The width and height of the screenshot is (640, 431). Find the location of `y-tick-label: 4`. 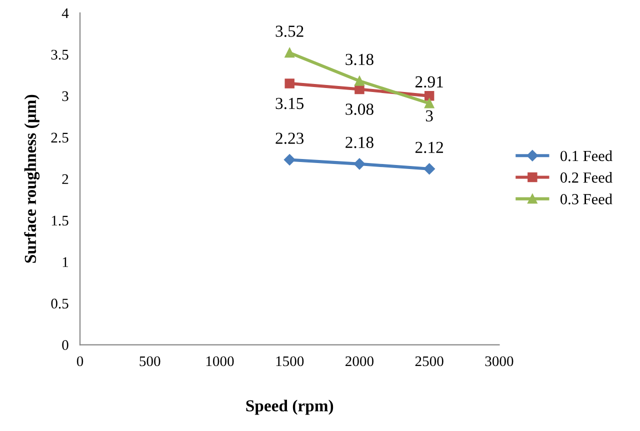

y-tick-label: 4 is located at coordinates (65, 13).